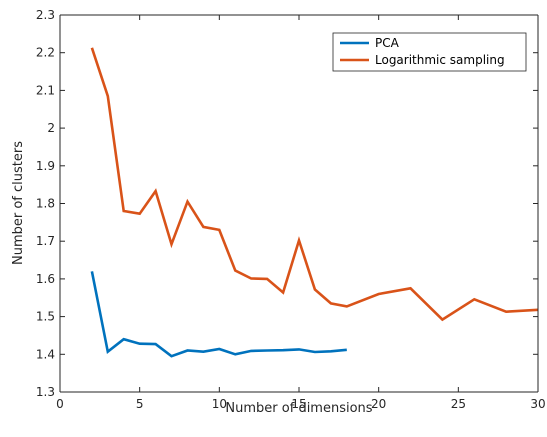 The height and width of the screenshot is (437, 547). Describe the element at coordinates (60, 404) in the screenshot. I see `x-tick-label: 0` at that location.